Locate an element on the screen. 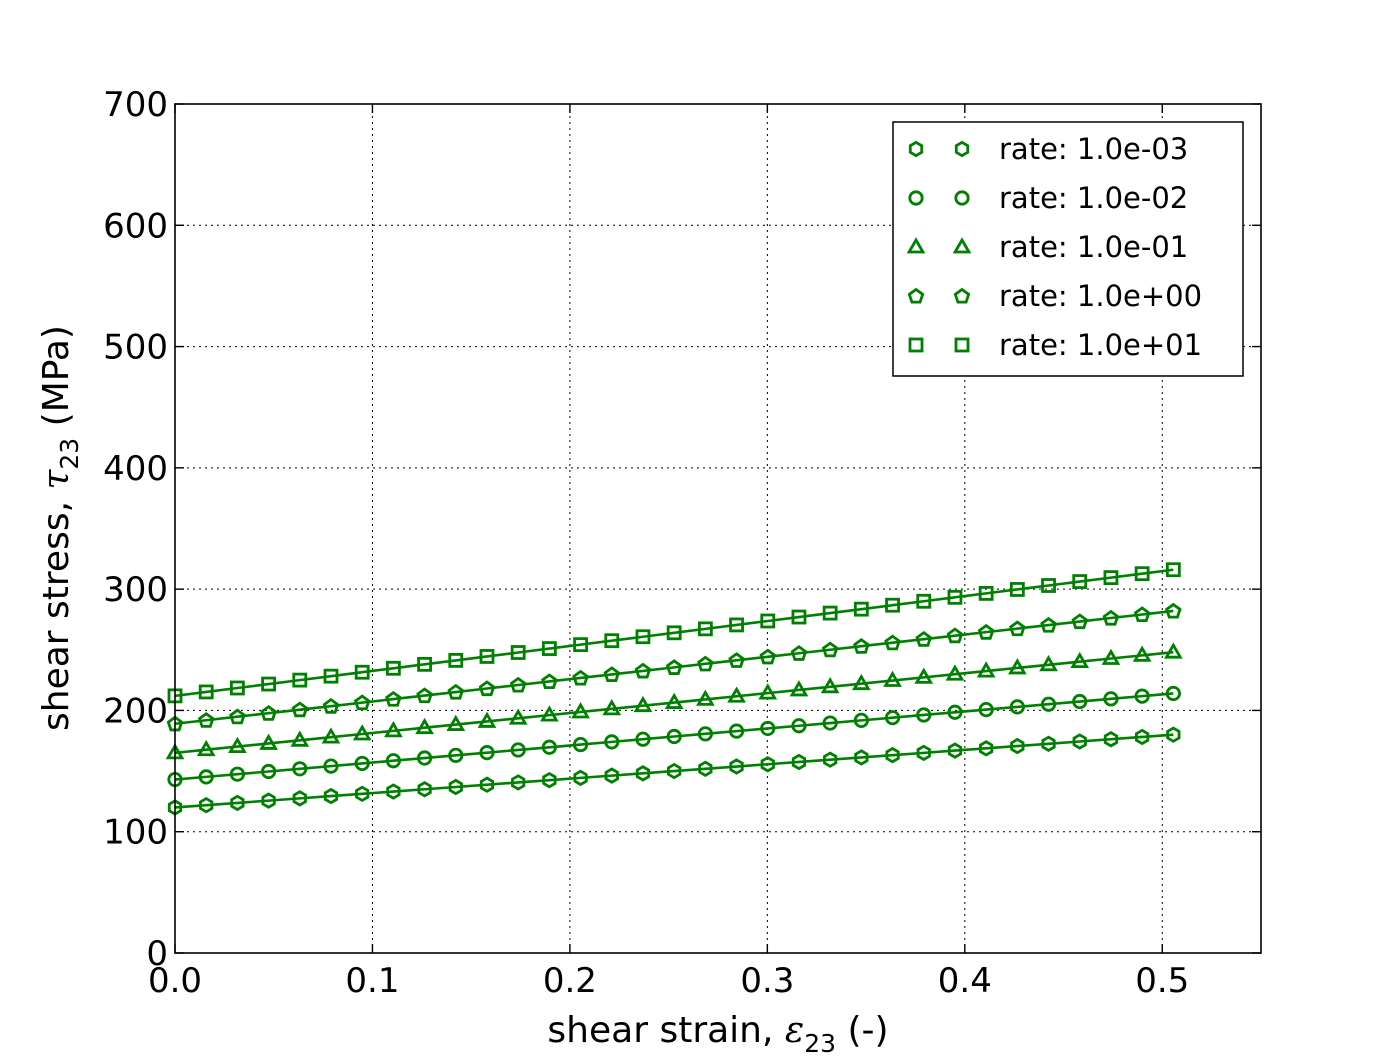 The height and width of the screenshot is (1061, 1400). y-axis-label: shear stress, τ23 (MPa) is located at coordinates (60, 528).